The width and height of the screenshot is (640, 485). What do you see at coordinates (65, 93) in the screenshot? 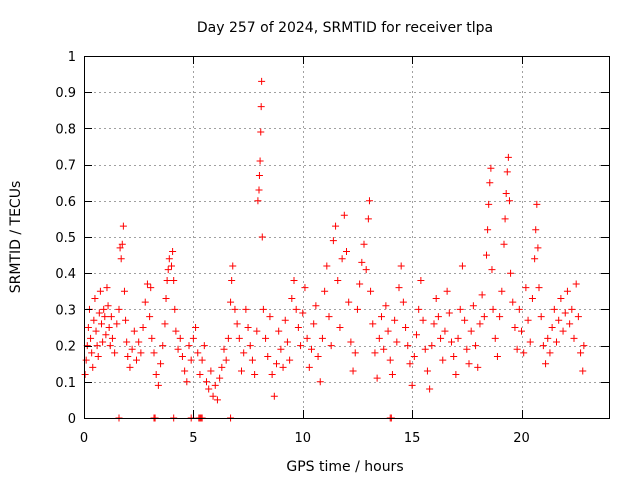
I see `y-tick-label: 0.9` at bounding box center [65, 93].